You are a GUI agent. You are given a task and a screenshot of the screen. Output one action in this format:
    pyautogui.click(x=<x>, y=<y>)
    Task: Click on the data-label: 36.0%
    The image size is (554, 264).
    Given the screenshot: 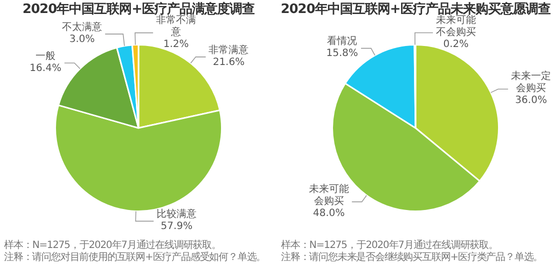 What is the action you would take?
    pyautogui.click(x=531, y=101)
    